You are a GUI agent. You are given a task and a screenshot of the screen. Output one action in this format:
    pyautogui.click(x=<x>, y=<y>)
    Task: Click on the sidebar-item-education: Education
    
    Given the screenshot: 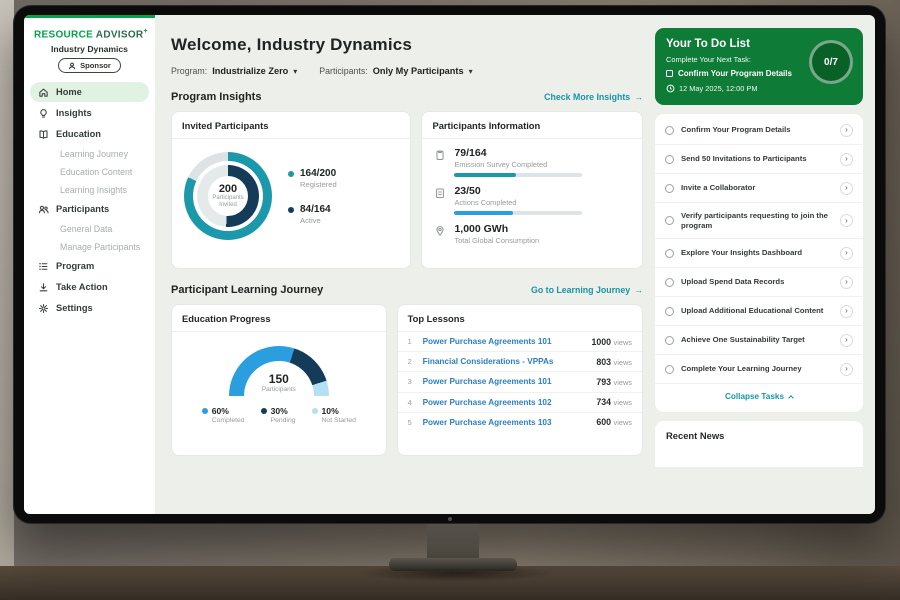 What is the action you would take?
    pyautogui.click(x=89, y=134)
    